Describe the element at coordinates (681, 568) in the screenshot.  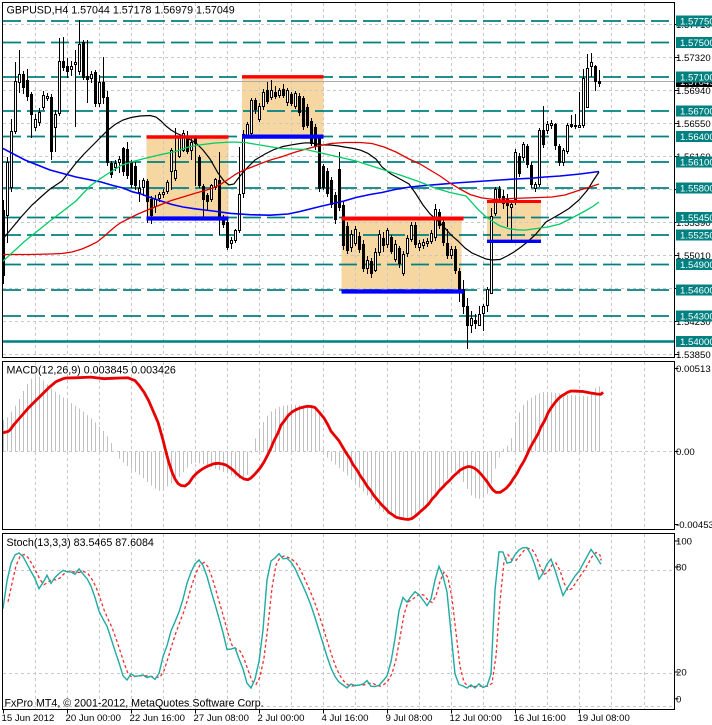
I see `svg-text: 80` at that location.